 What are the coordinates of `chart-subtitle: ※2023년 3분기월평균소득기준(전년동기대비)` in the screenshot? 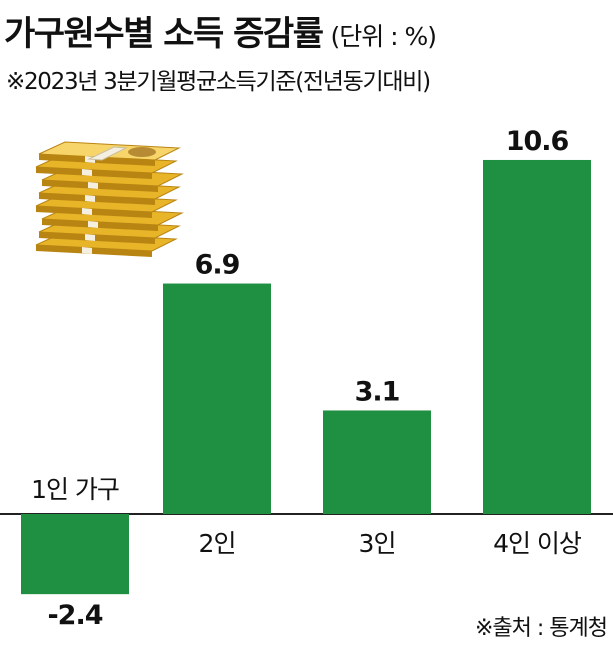 It's located at (218, 82).